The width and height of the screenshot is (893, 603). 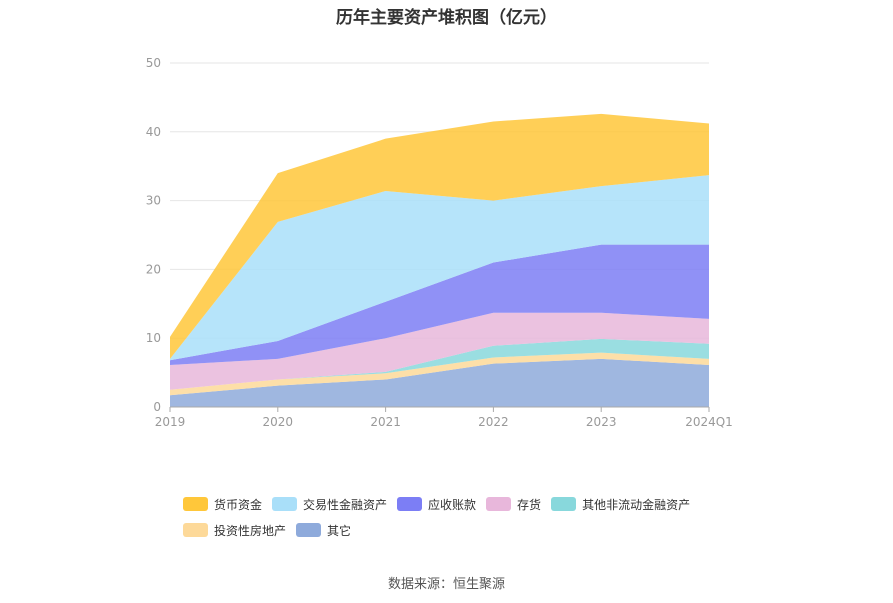 I want to click on area-其他非流动金融资产, so click(x=439, y=364).